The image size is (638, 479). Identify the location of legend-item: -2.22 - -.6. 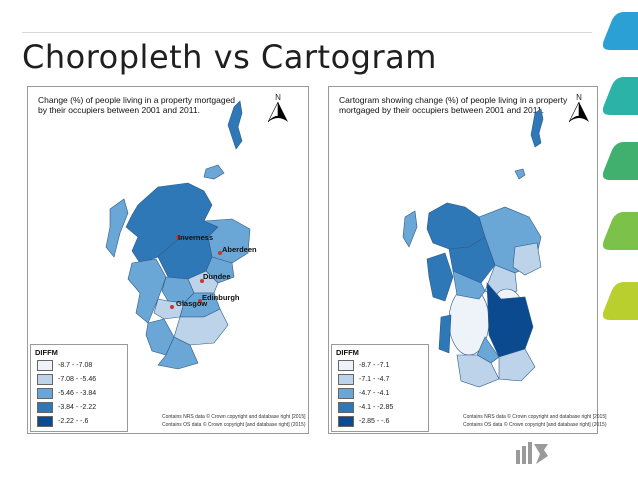
(62, 421).